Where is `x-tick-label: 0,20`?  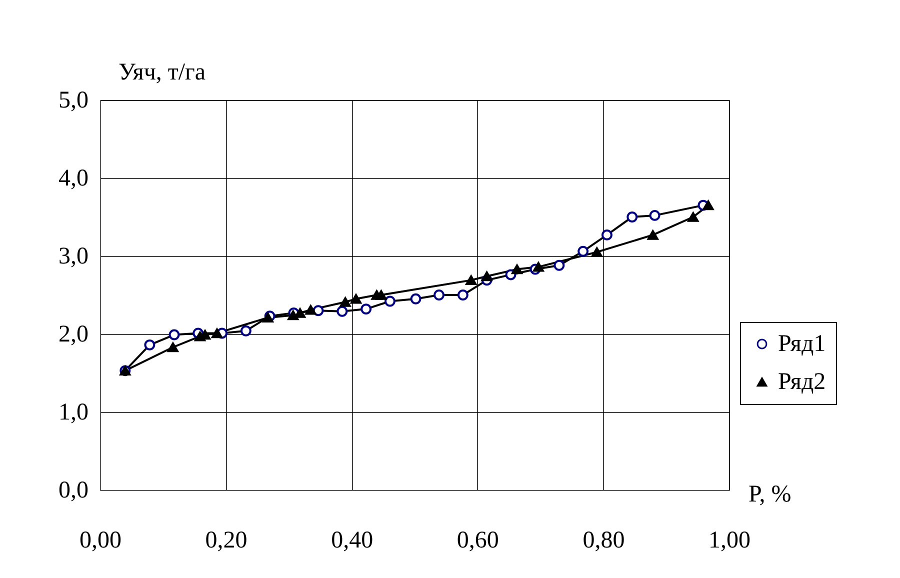
x-tick-label: 0,20 is located at coordinates (226, 541).